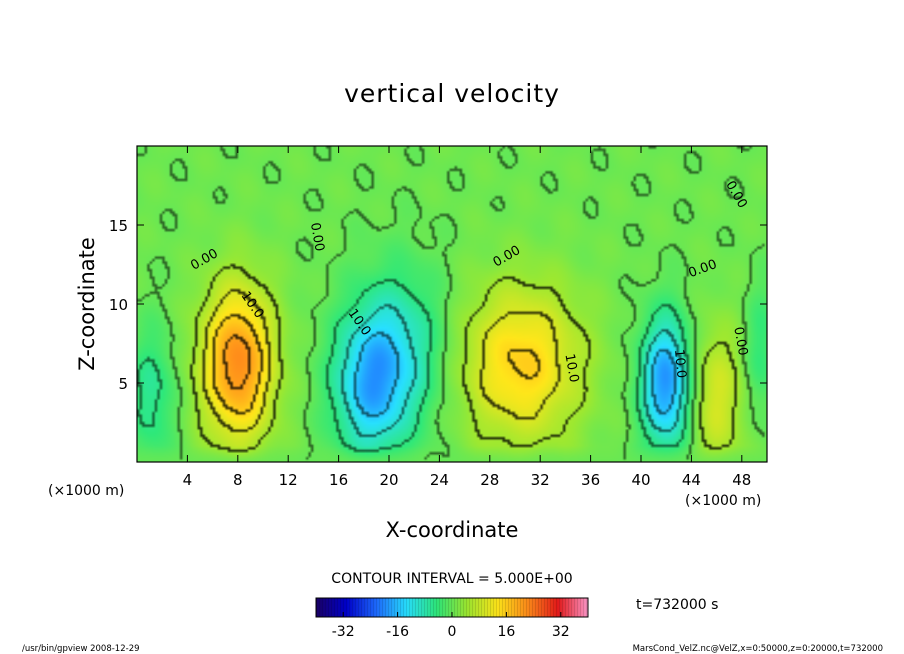 The width and height of the screenshot is (904, 654). Describe the element at coordinates (388, 480) in the screenshot. I see `x-tick-label: 20` at that location.